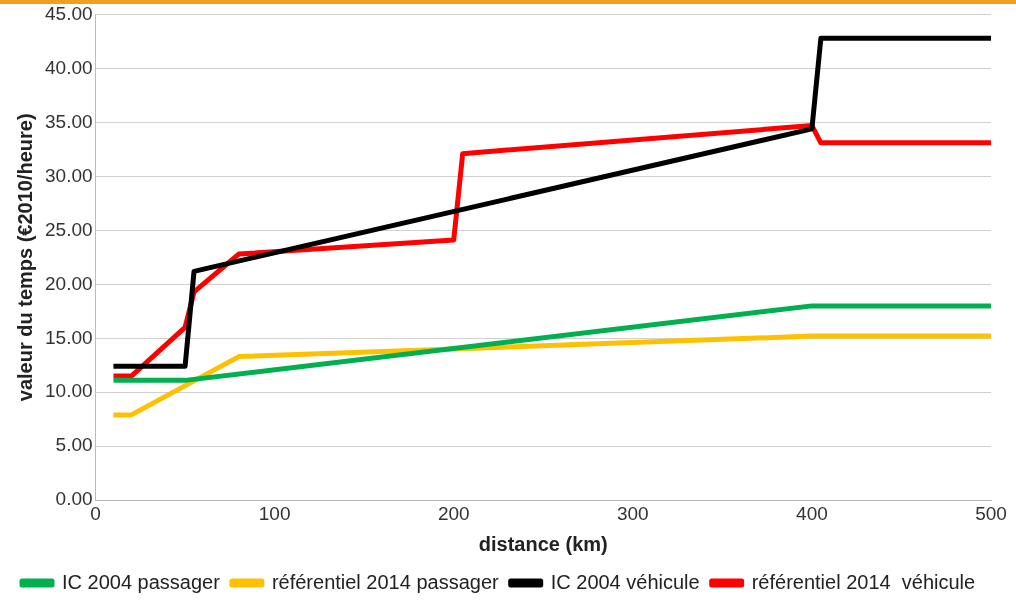 Image resolution: width=1016 pixels, height=608 pixels. What do you see at coordinates (69, 337) in the screenshot?
I see `y-tick-label: 15.00` at bounding box center [69, 337].